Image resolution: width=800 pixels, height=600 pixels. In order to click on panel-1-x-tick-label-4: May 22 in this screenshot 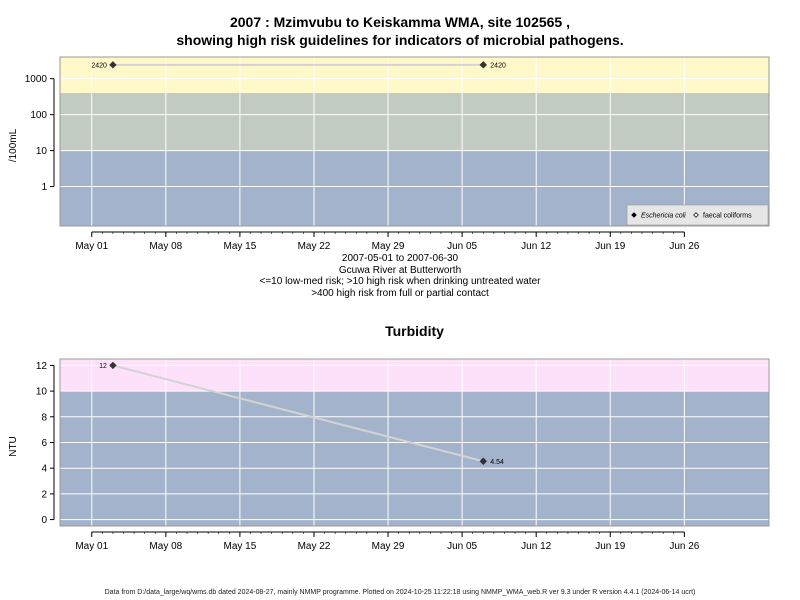, I will do `click(314, 246)`.